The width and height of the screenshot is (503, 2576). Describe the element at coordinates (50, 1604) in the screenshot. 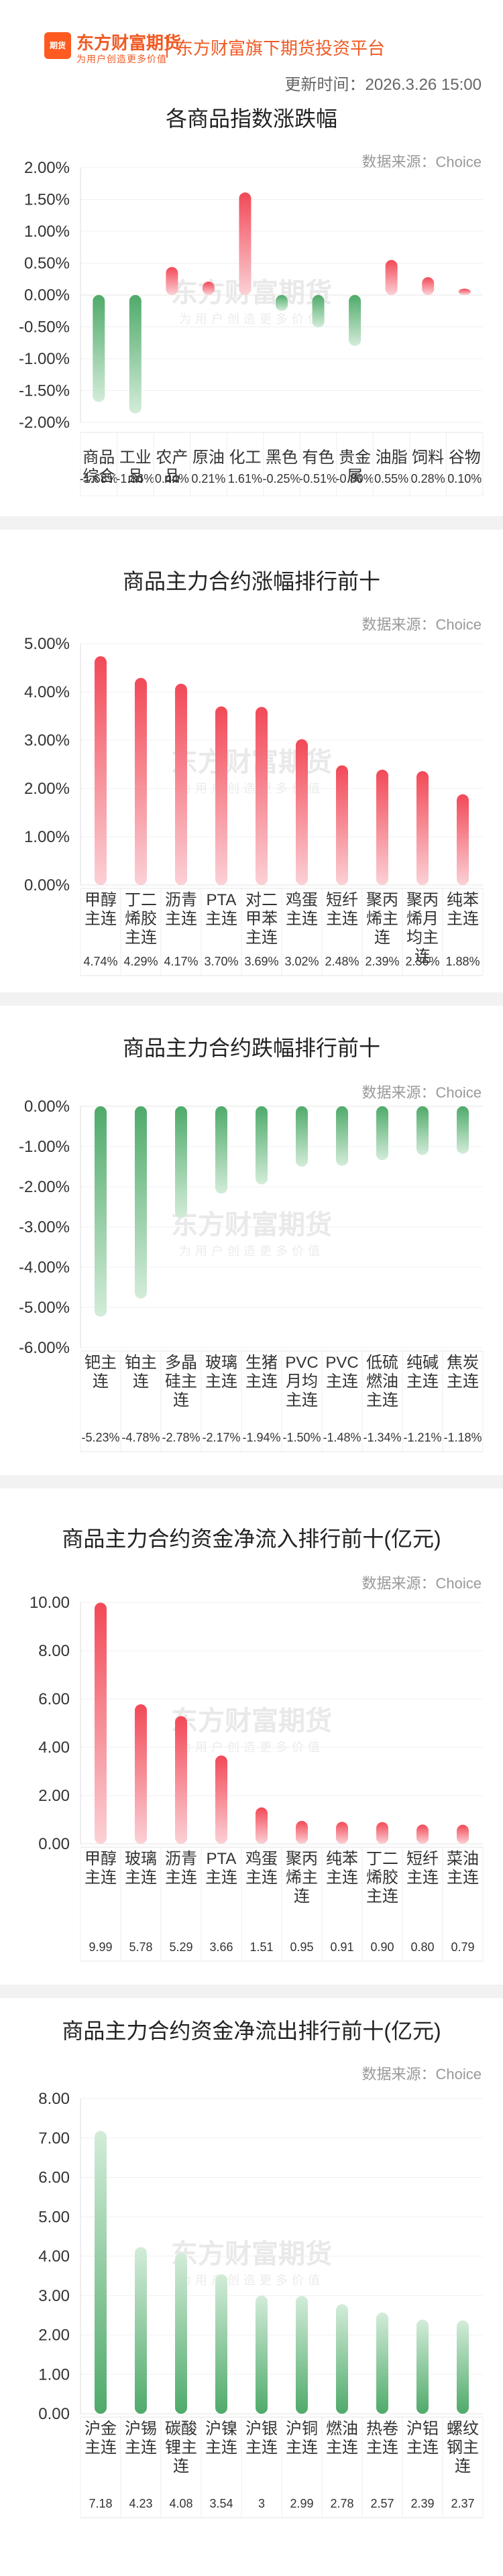

I see `y-tick-label: 10.00` at that location.